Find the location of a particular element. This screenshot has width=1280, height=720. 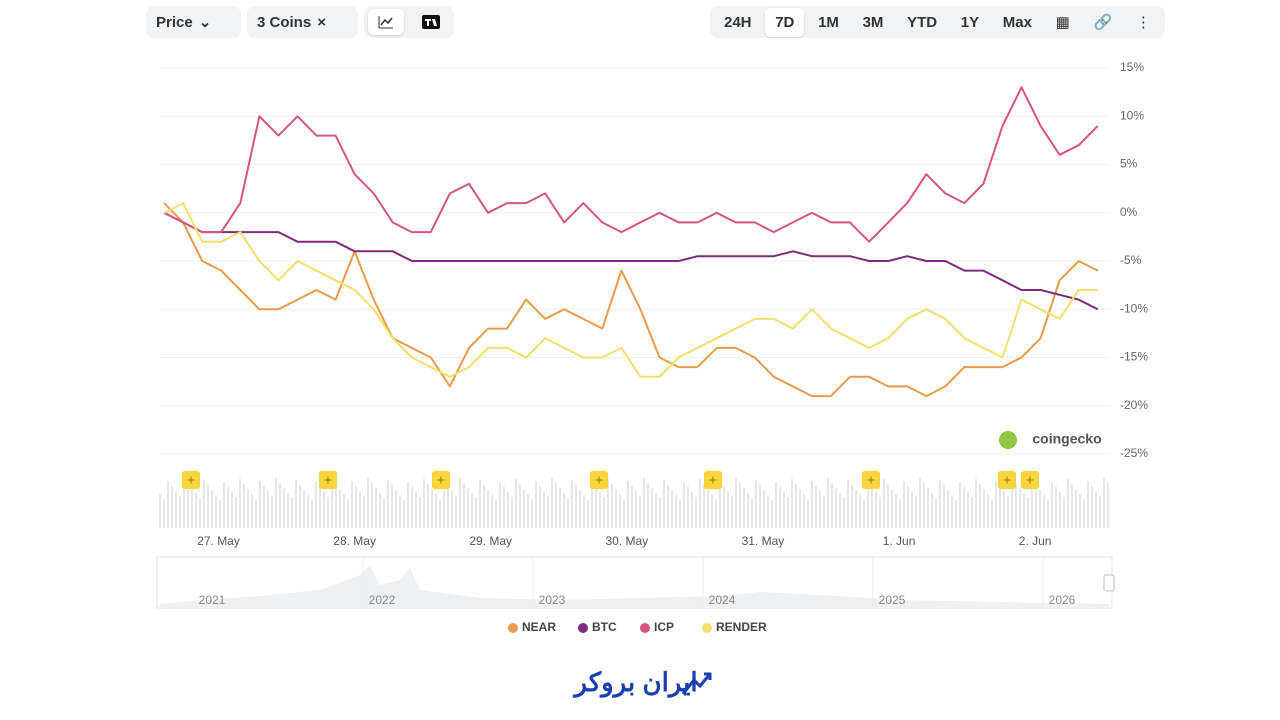

range-button: YTD is located at coordinates (922, 22).